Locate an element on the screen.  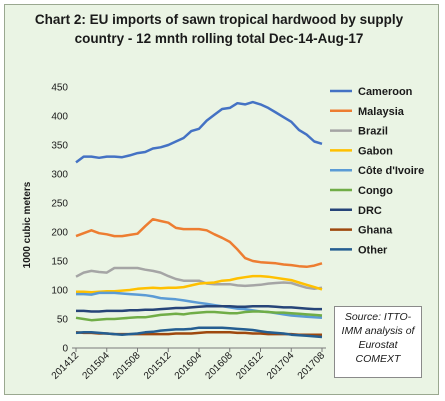
legend-label: Malaysia is located at coordinates (381, 112).